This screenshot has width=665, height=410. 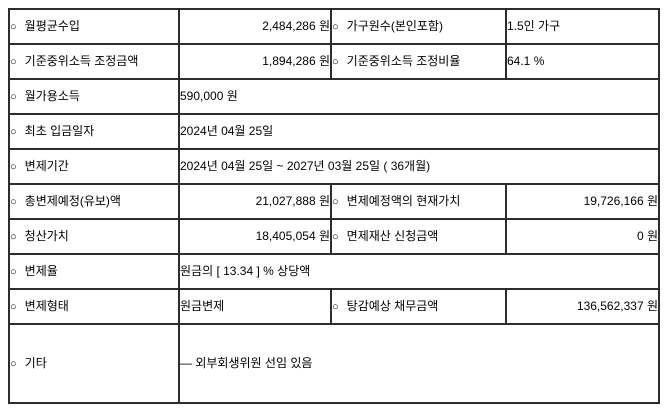 What do you see at coordinates (255, 201) in the screenshot?
I see `total-expected-repayment-value: 21,027,888 원` at bounding box center [255, 201].